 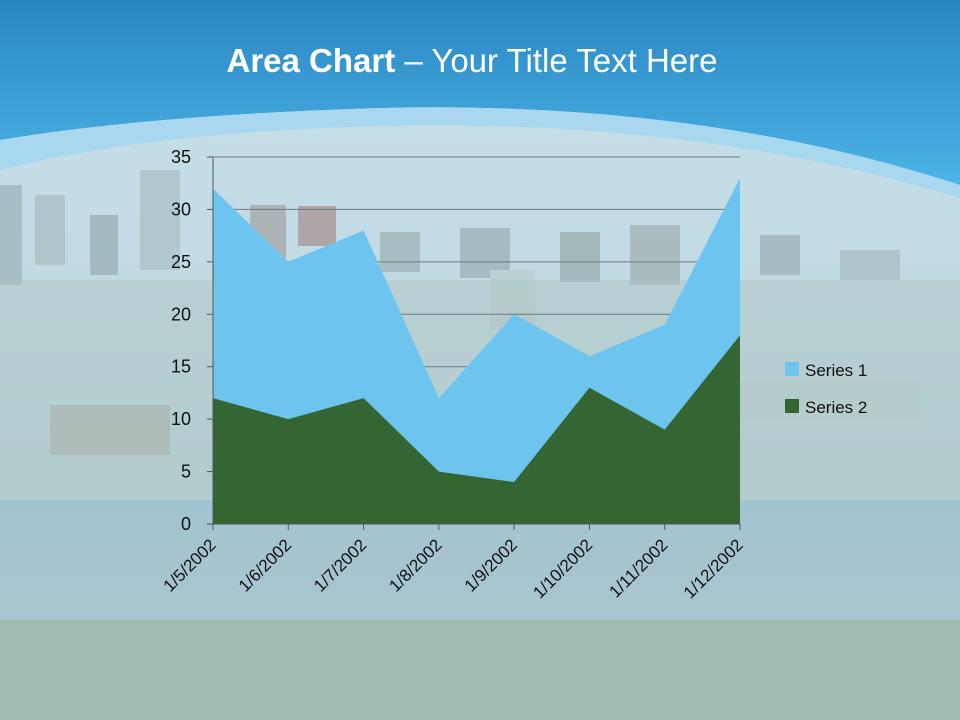 What do you see at coordinates (192, 340) in the screenshot?
I see `y-axis-ticks: 0 5 10 15 20 25 30 35` at bounding box center [192, 340].